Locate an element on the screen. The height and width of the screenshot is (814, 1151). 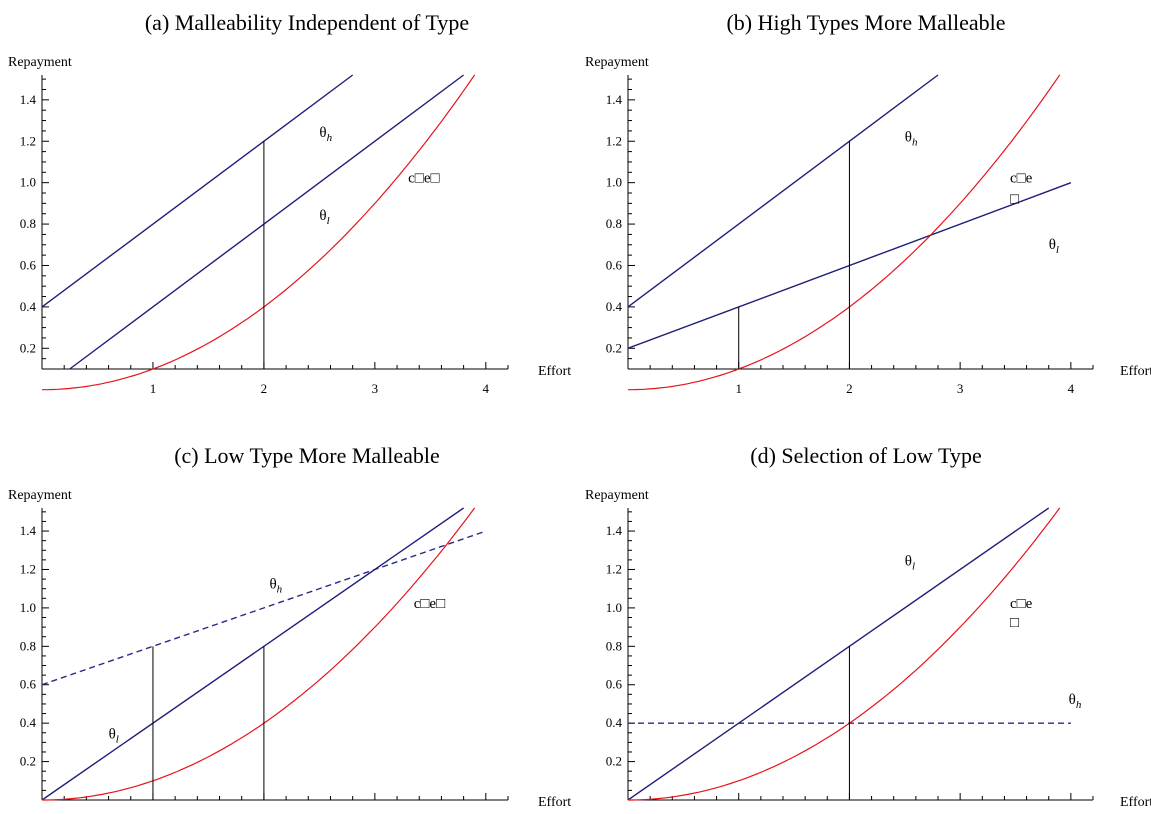
panel-d-title: (d) Selection of Low Type is located at coordinates (866, 455).